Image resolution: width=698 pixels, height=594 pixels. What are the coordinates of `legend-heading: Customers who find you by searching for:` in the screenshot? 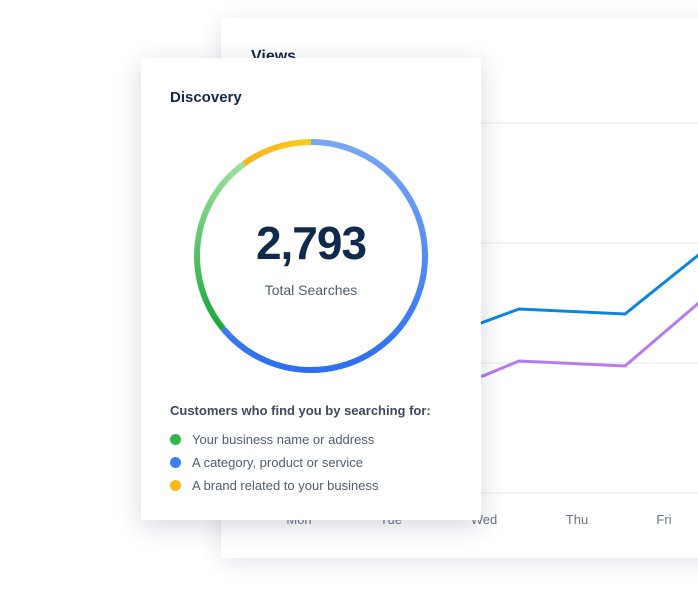 It's located at (300, 410).